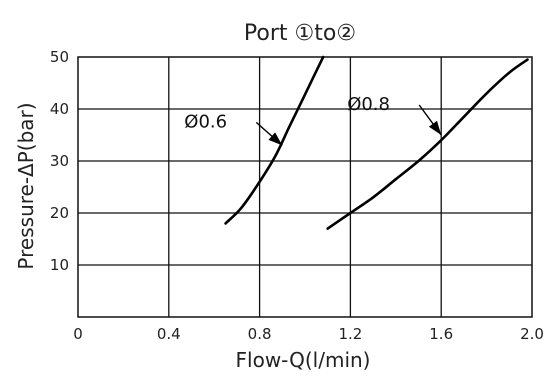  Describe the element at coordinates (59, 161) in the screenshot. I see `y-tick-label: 30` at that location.